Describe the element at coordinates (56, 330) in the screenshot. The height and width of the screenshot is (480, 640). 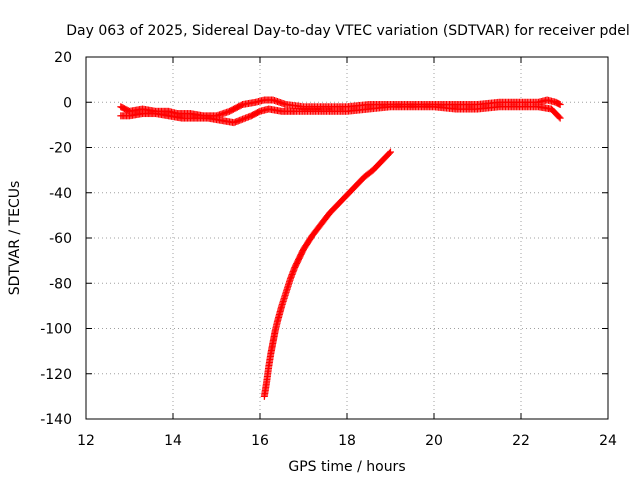
I see `y-tick-label: -100` at that location.